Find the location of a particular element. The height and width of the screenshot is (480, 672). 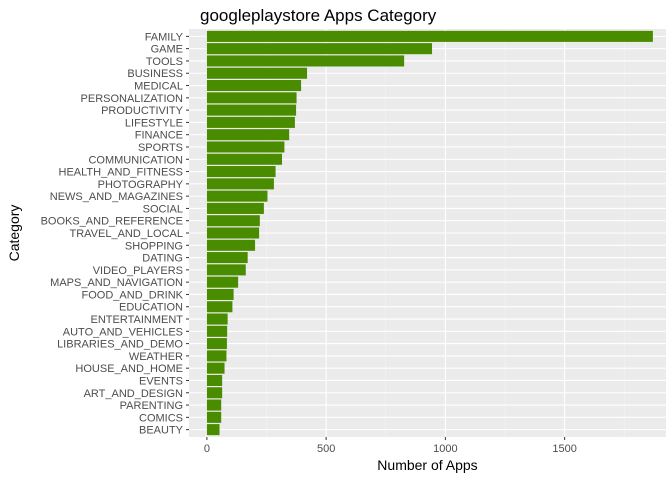

bar-libraries-and-demo is located at coordinates (216, 344).